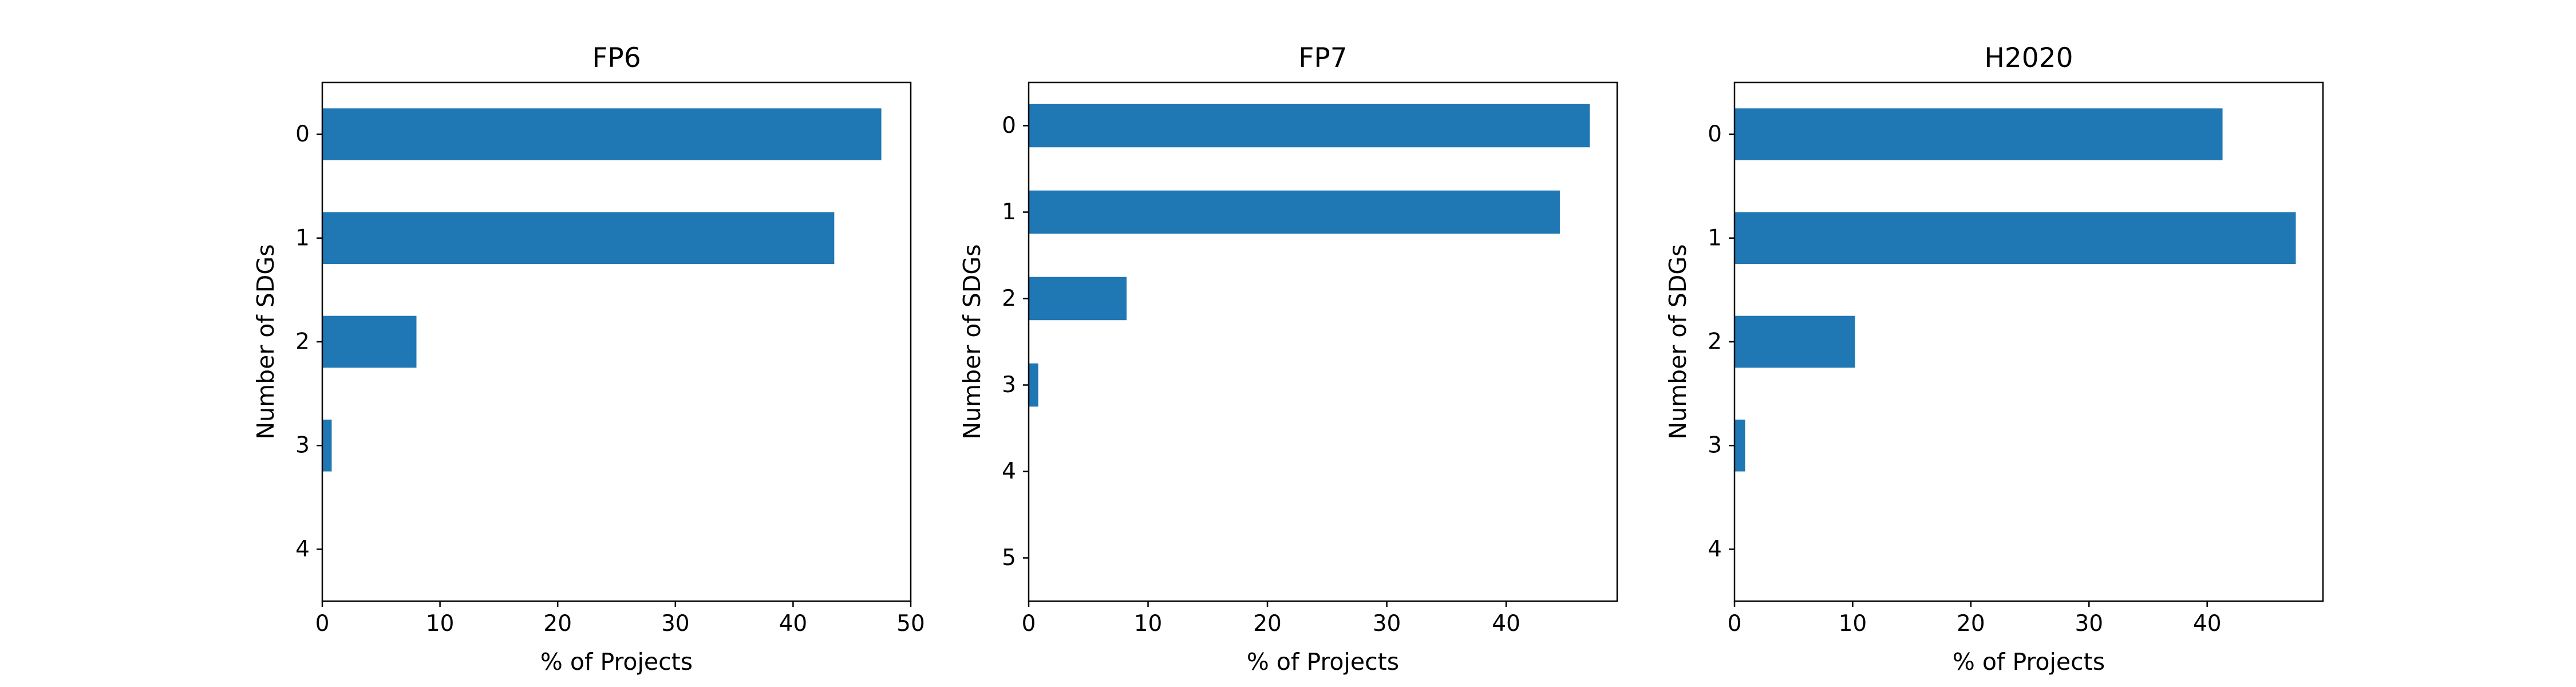  I want to click on chart-title: FP6, so click(616, 58).